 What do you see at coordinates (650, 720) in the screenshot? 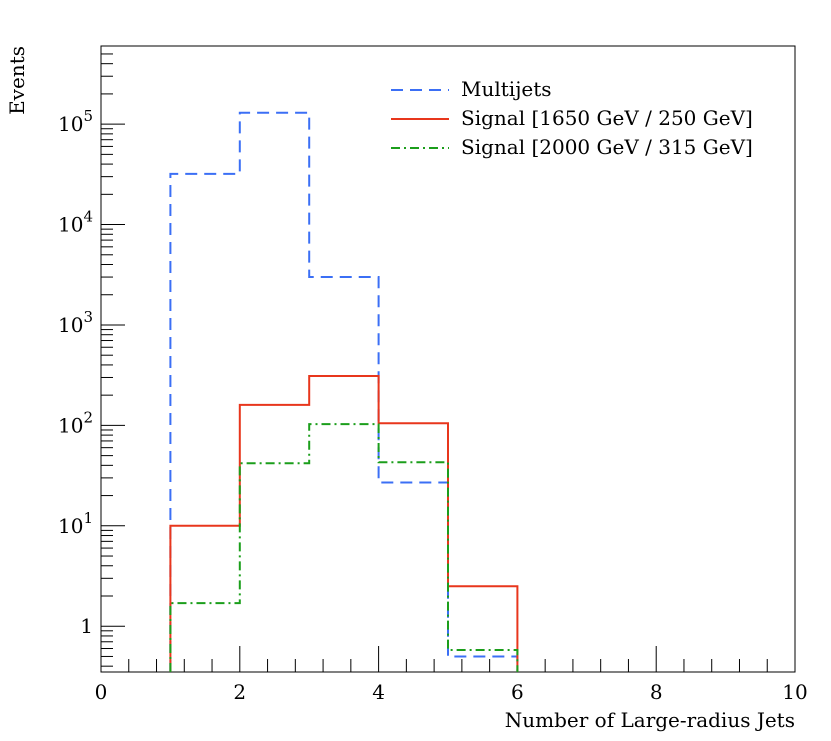
I see `x-axis-title: Number of Large-radius Jets` at bounding box center [650, 720].